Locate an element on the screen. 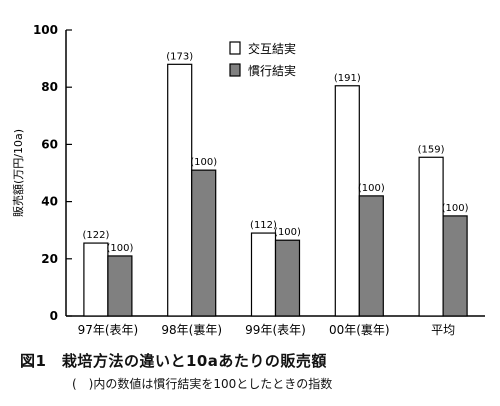 The width and height of the screenshot is (500, 406). y-tick-label: 20 is located at coordinates (49, 259).